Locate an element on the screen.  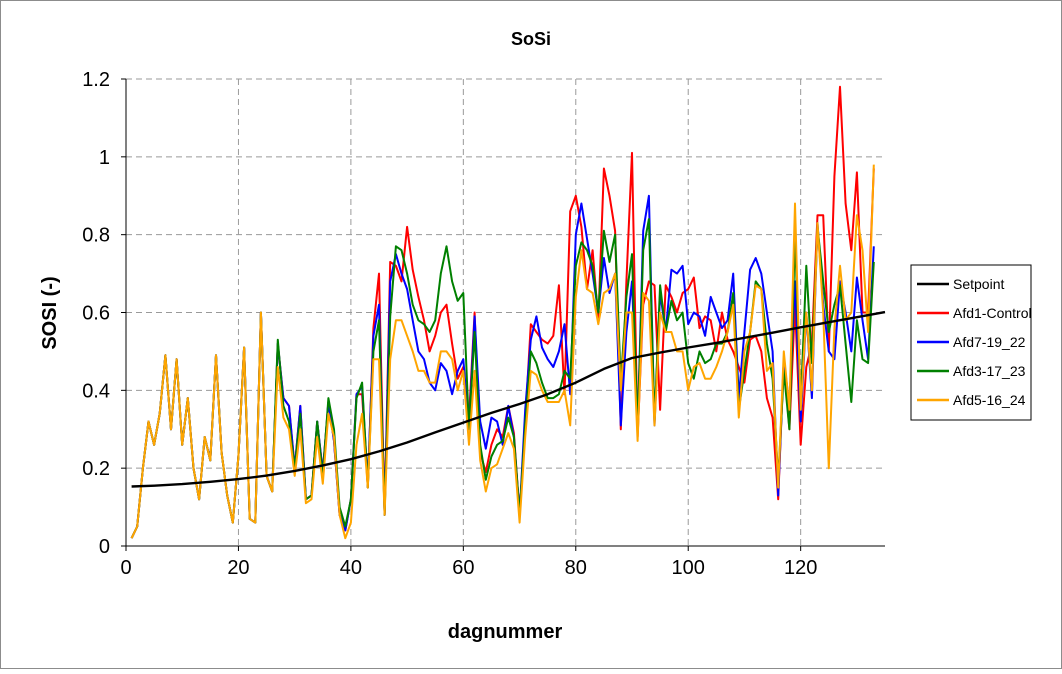
x-tick-label: 120 is located at coordinates (800, 568).